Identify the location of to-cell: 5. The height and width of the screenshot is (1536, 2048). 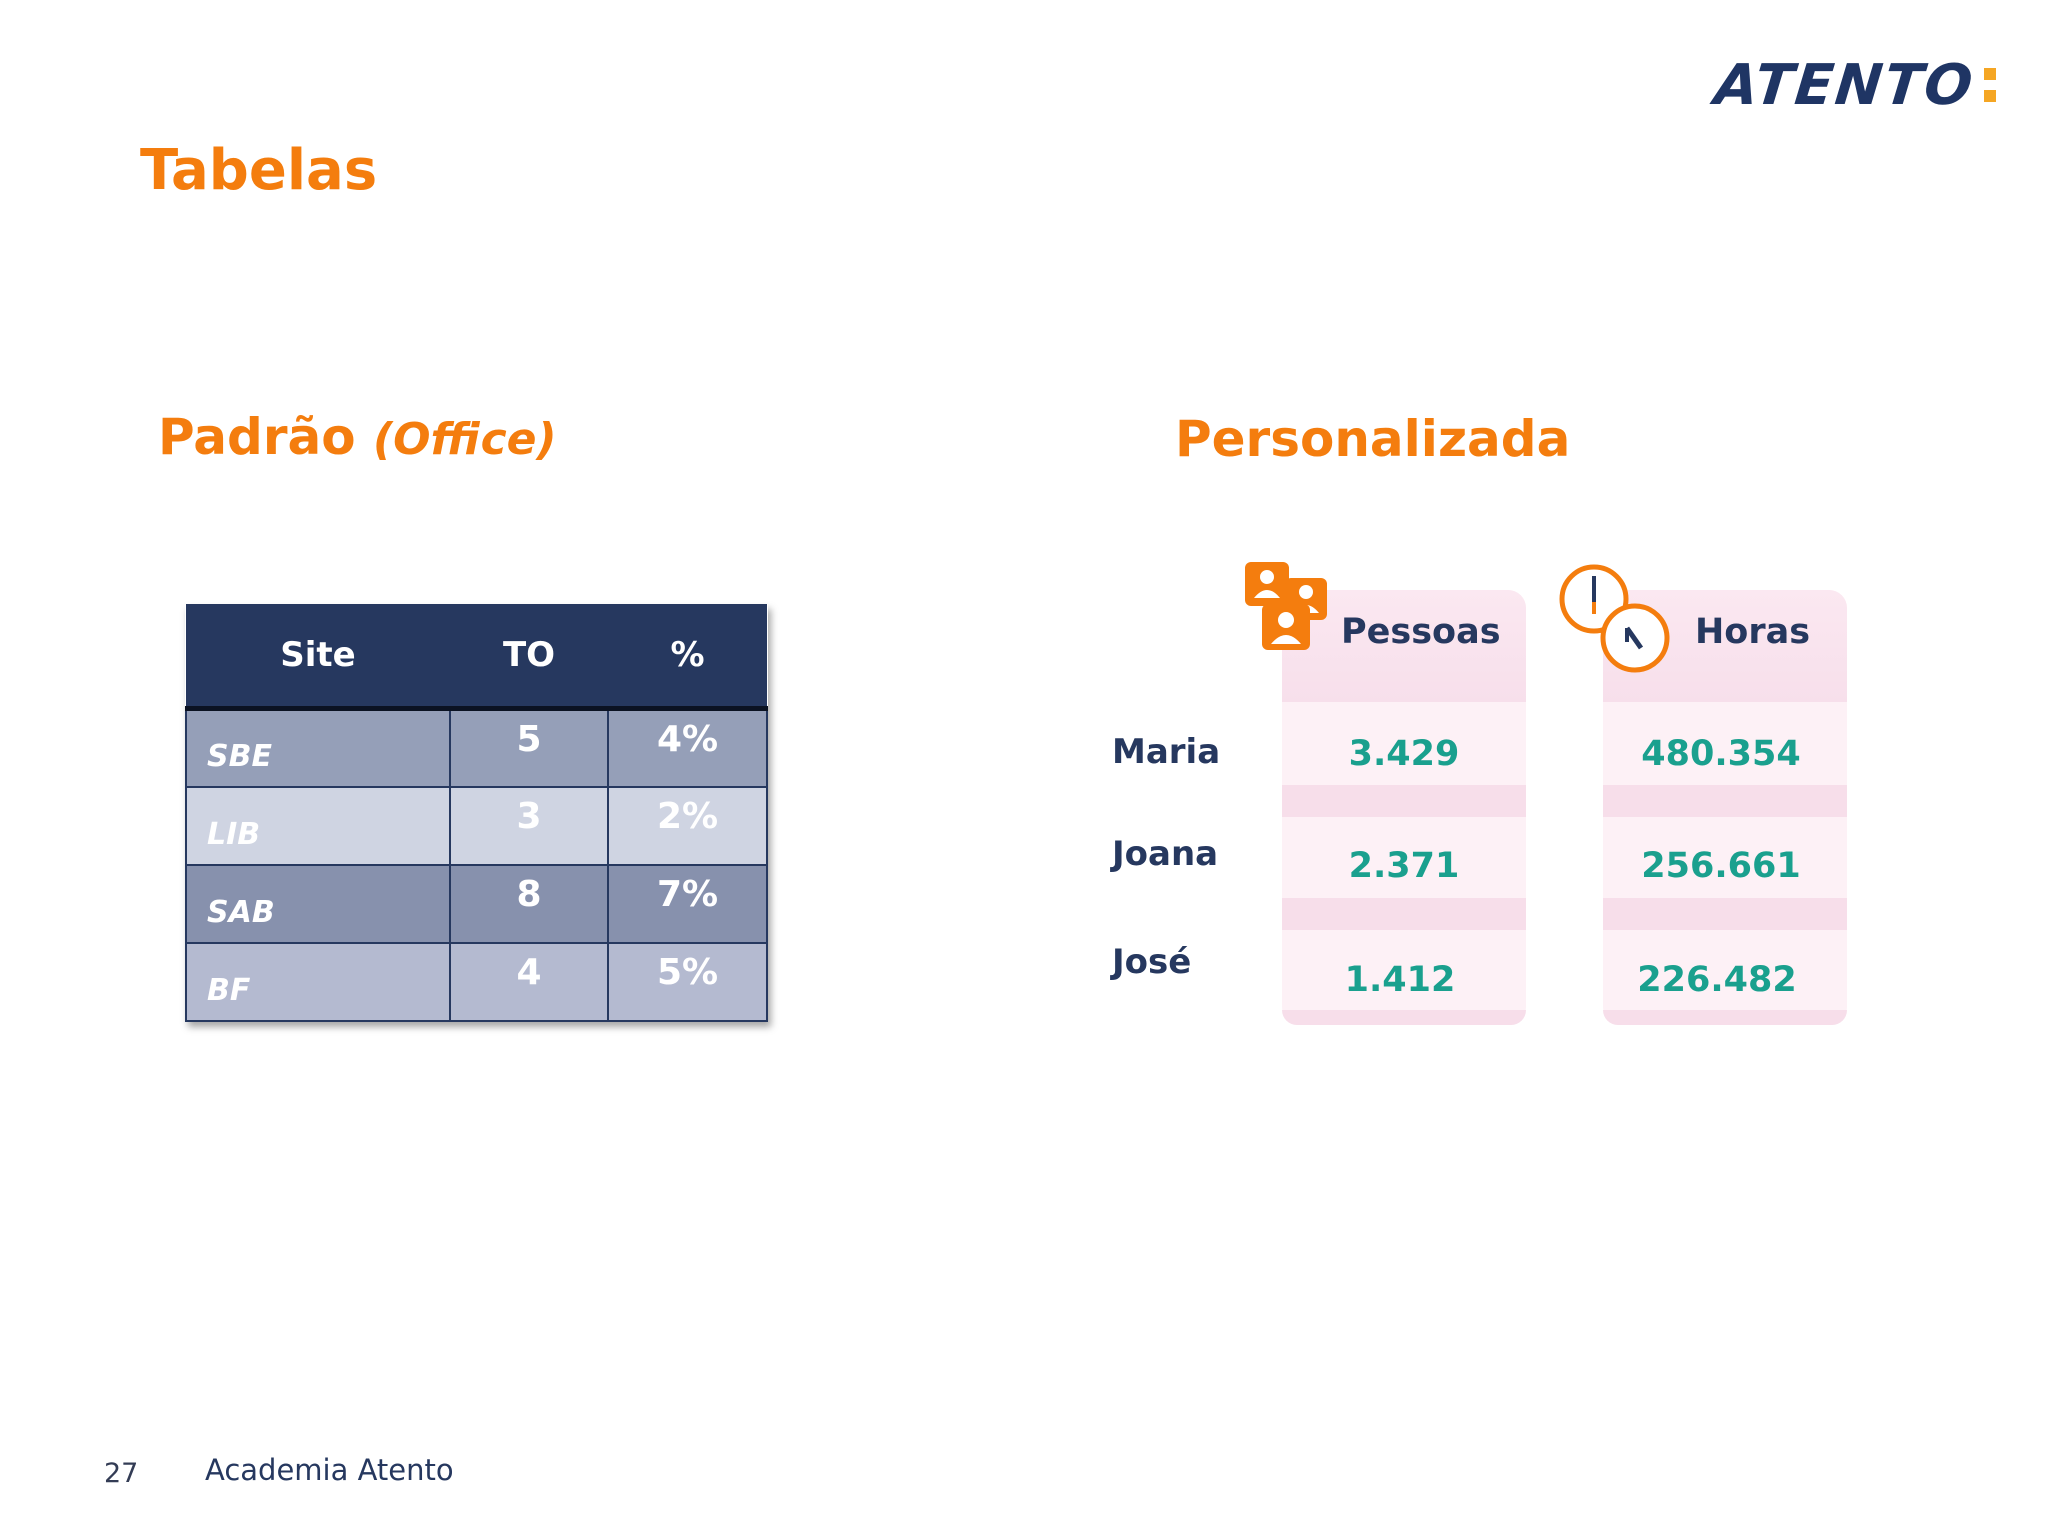
(529, 747).